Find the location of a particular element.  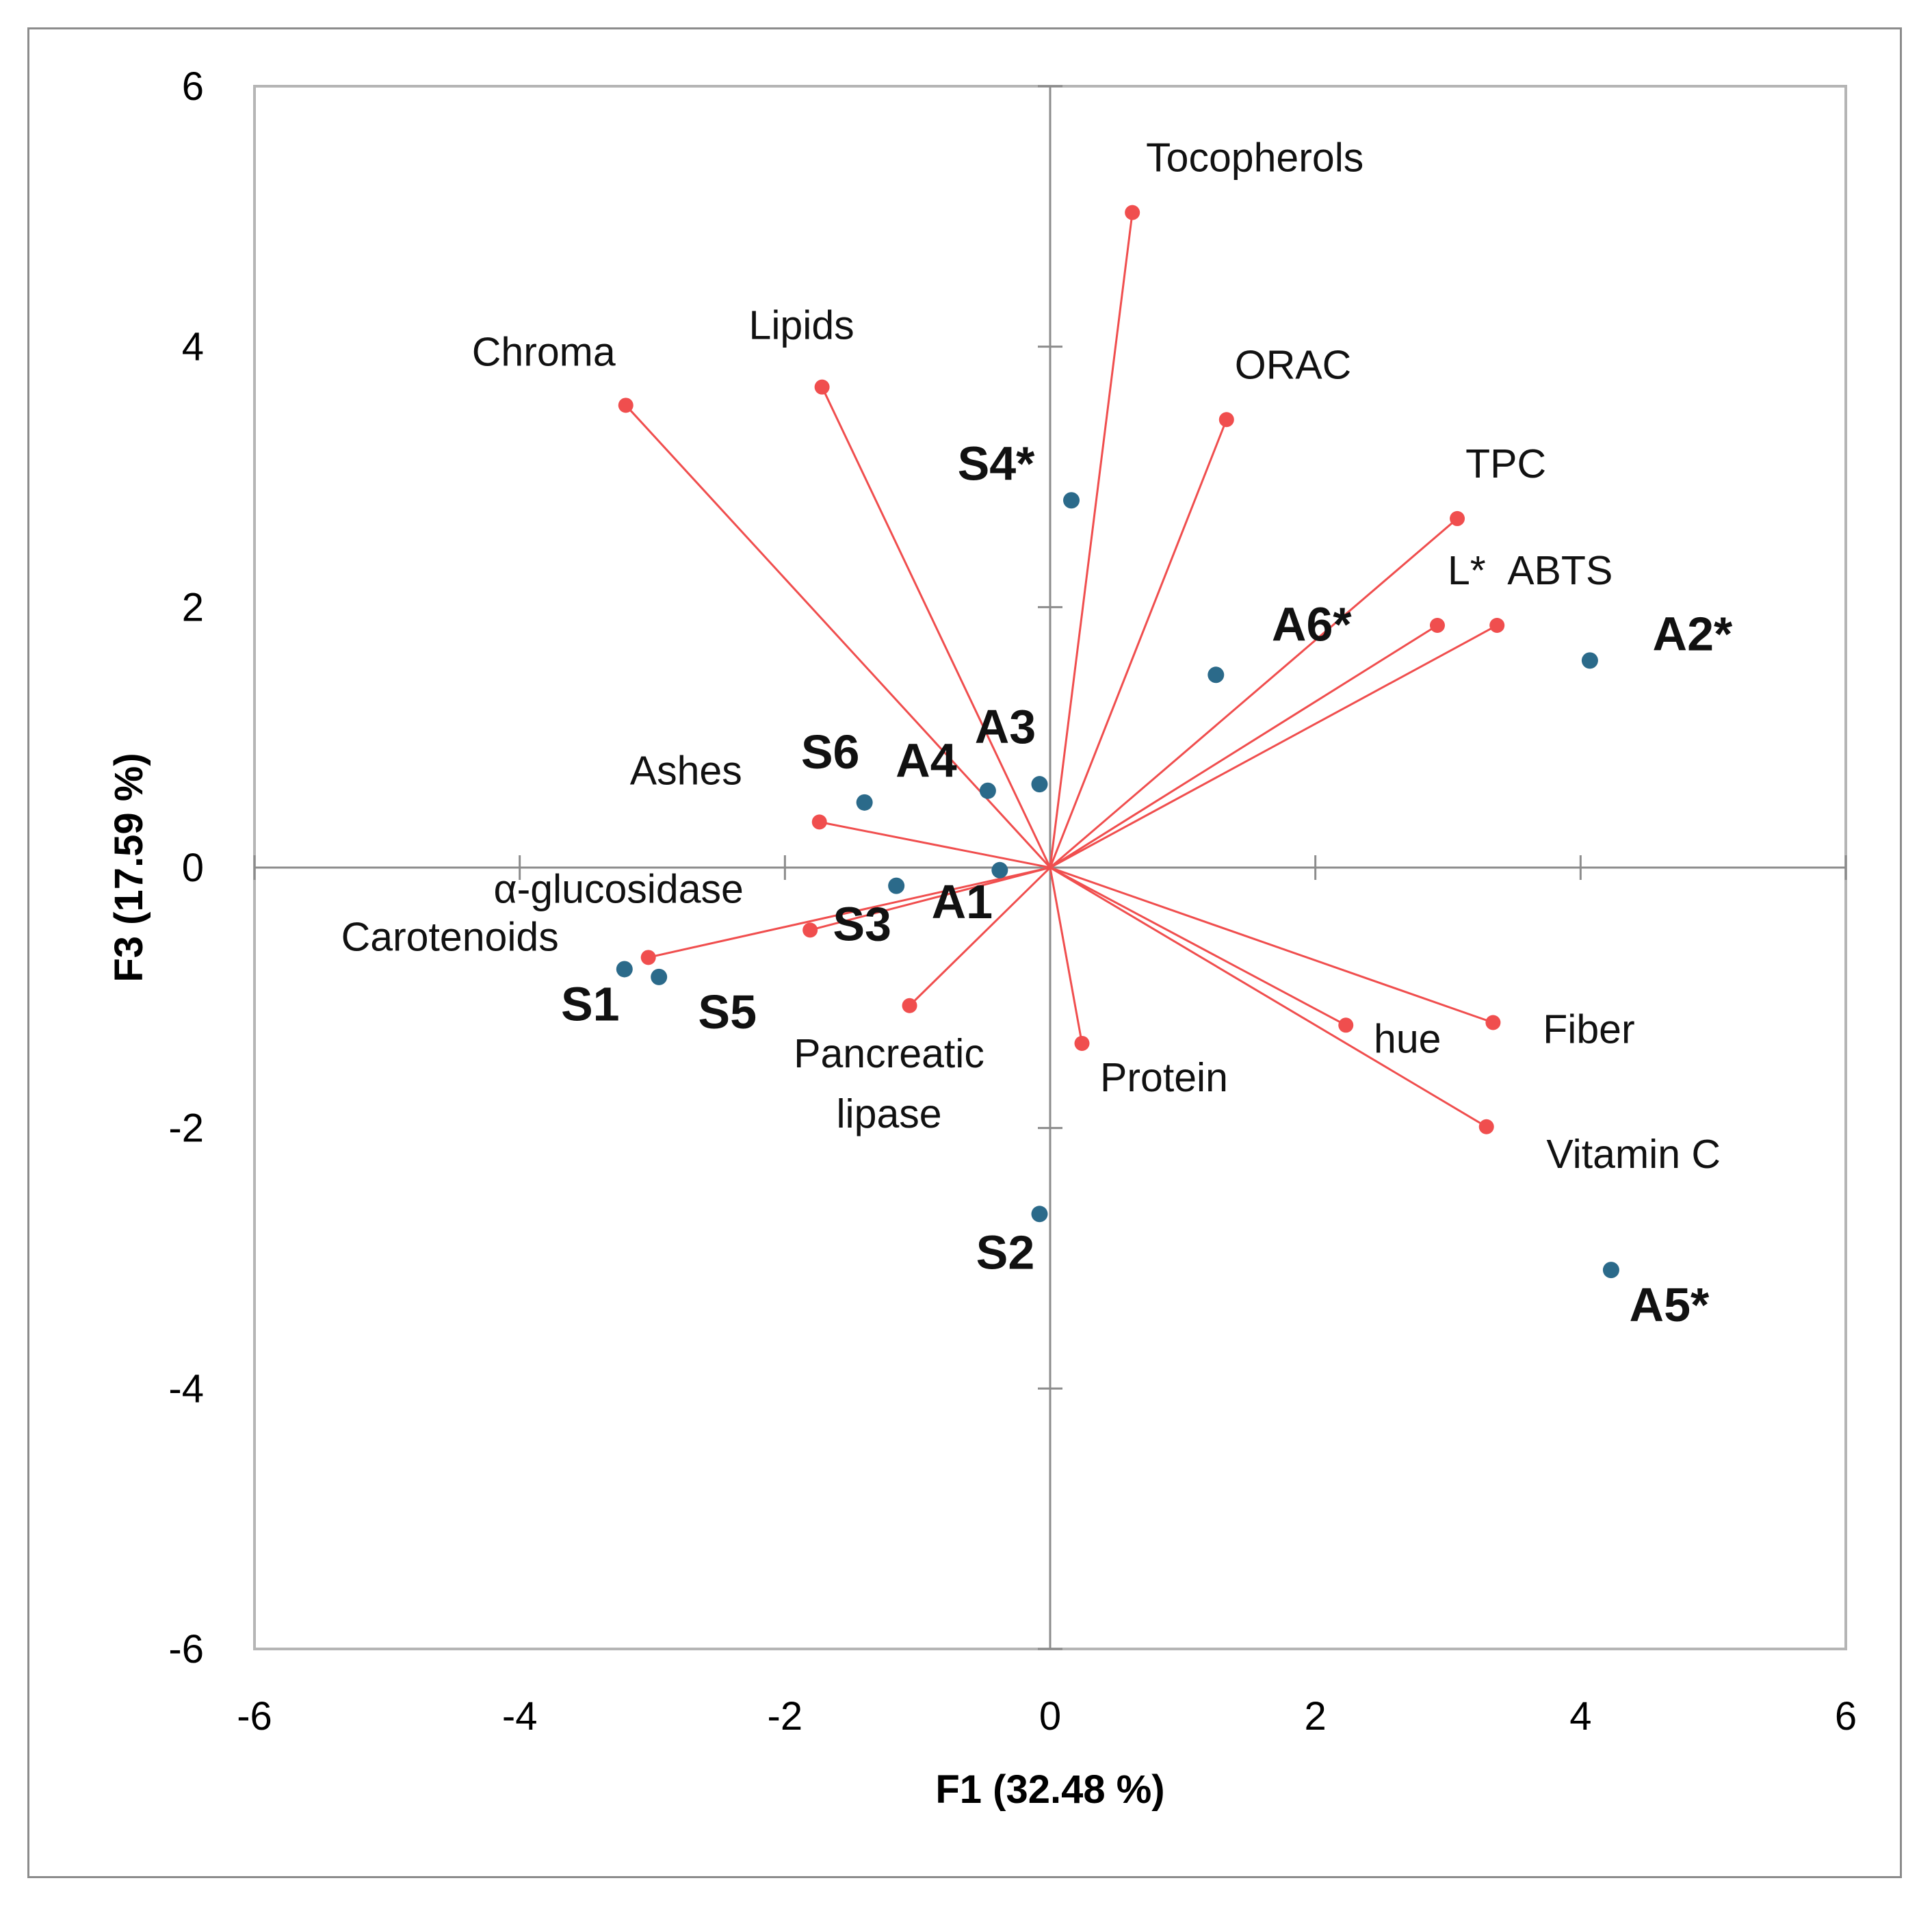

variable-point-ashes is located at coordinates (819, 822).